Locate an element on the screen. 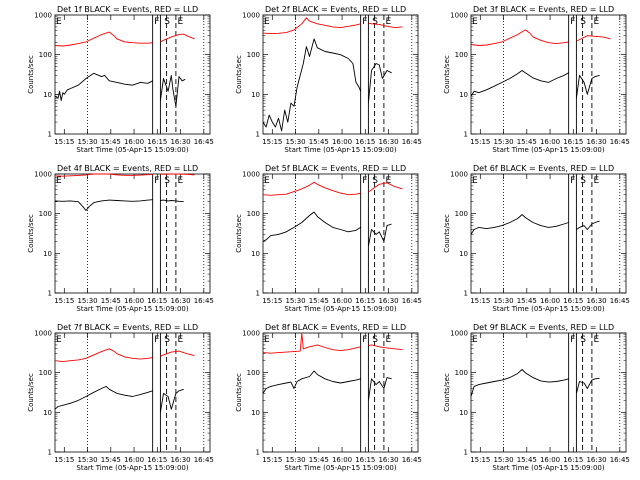  panel-title: Det 3f BLACK = Events, RED = LLD is located at coordinates (543, 9).